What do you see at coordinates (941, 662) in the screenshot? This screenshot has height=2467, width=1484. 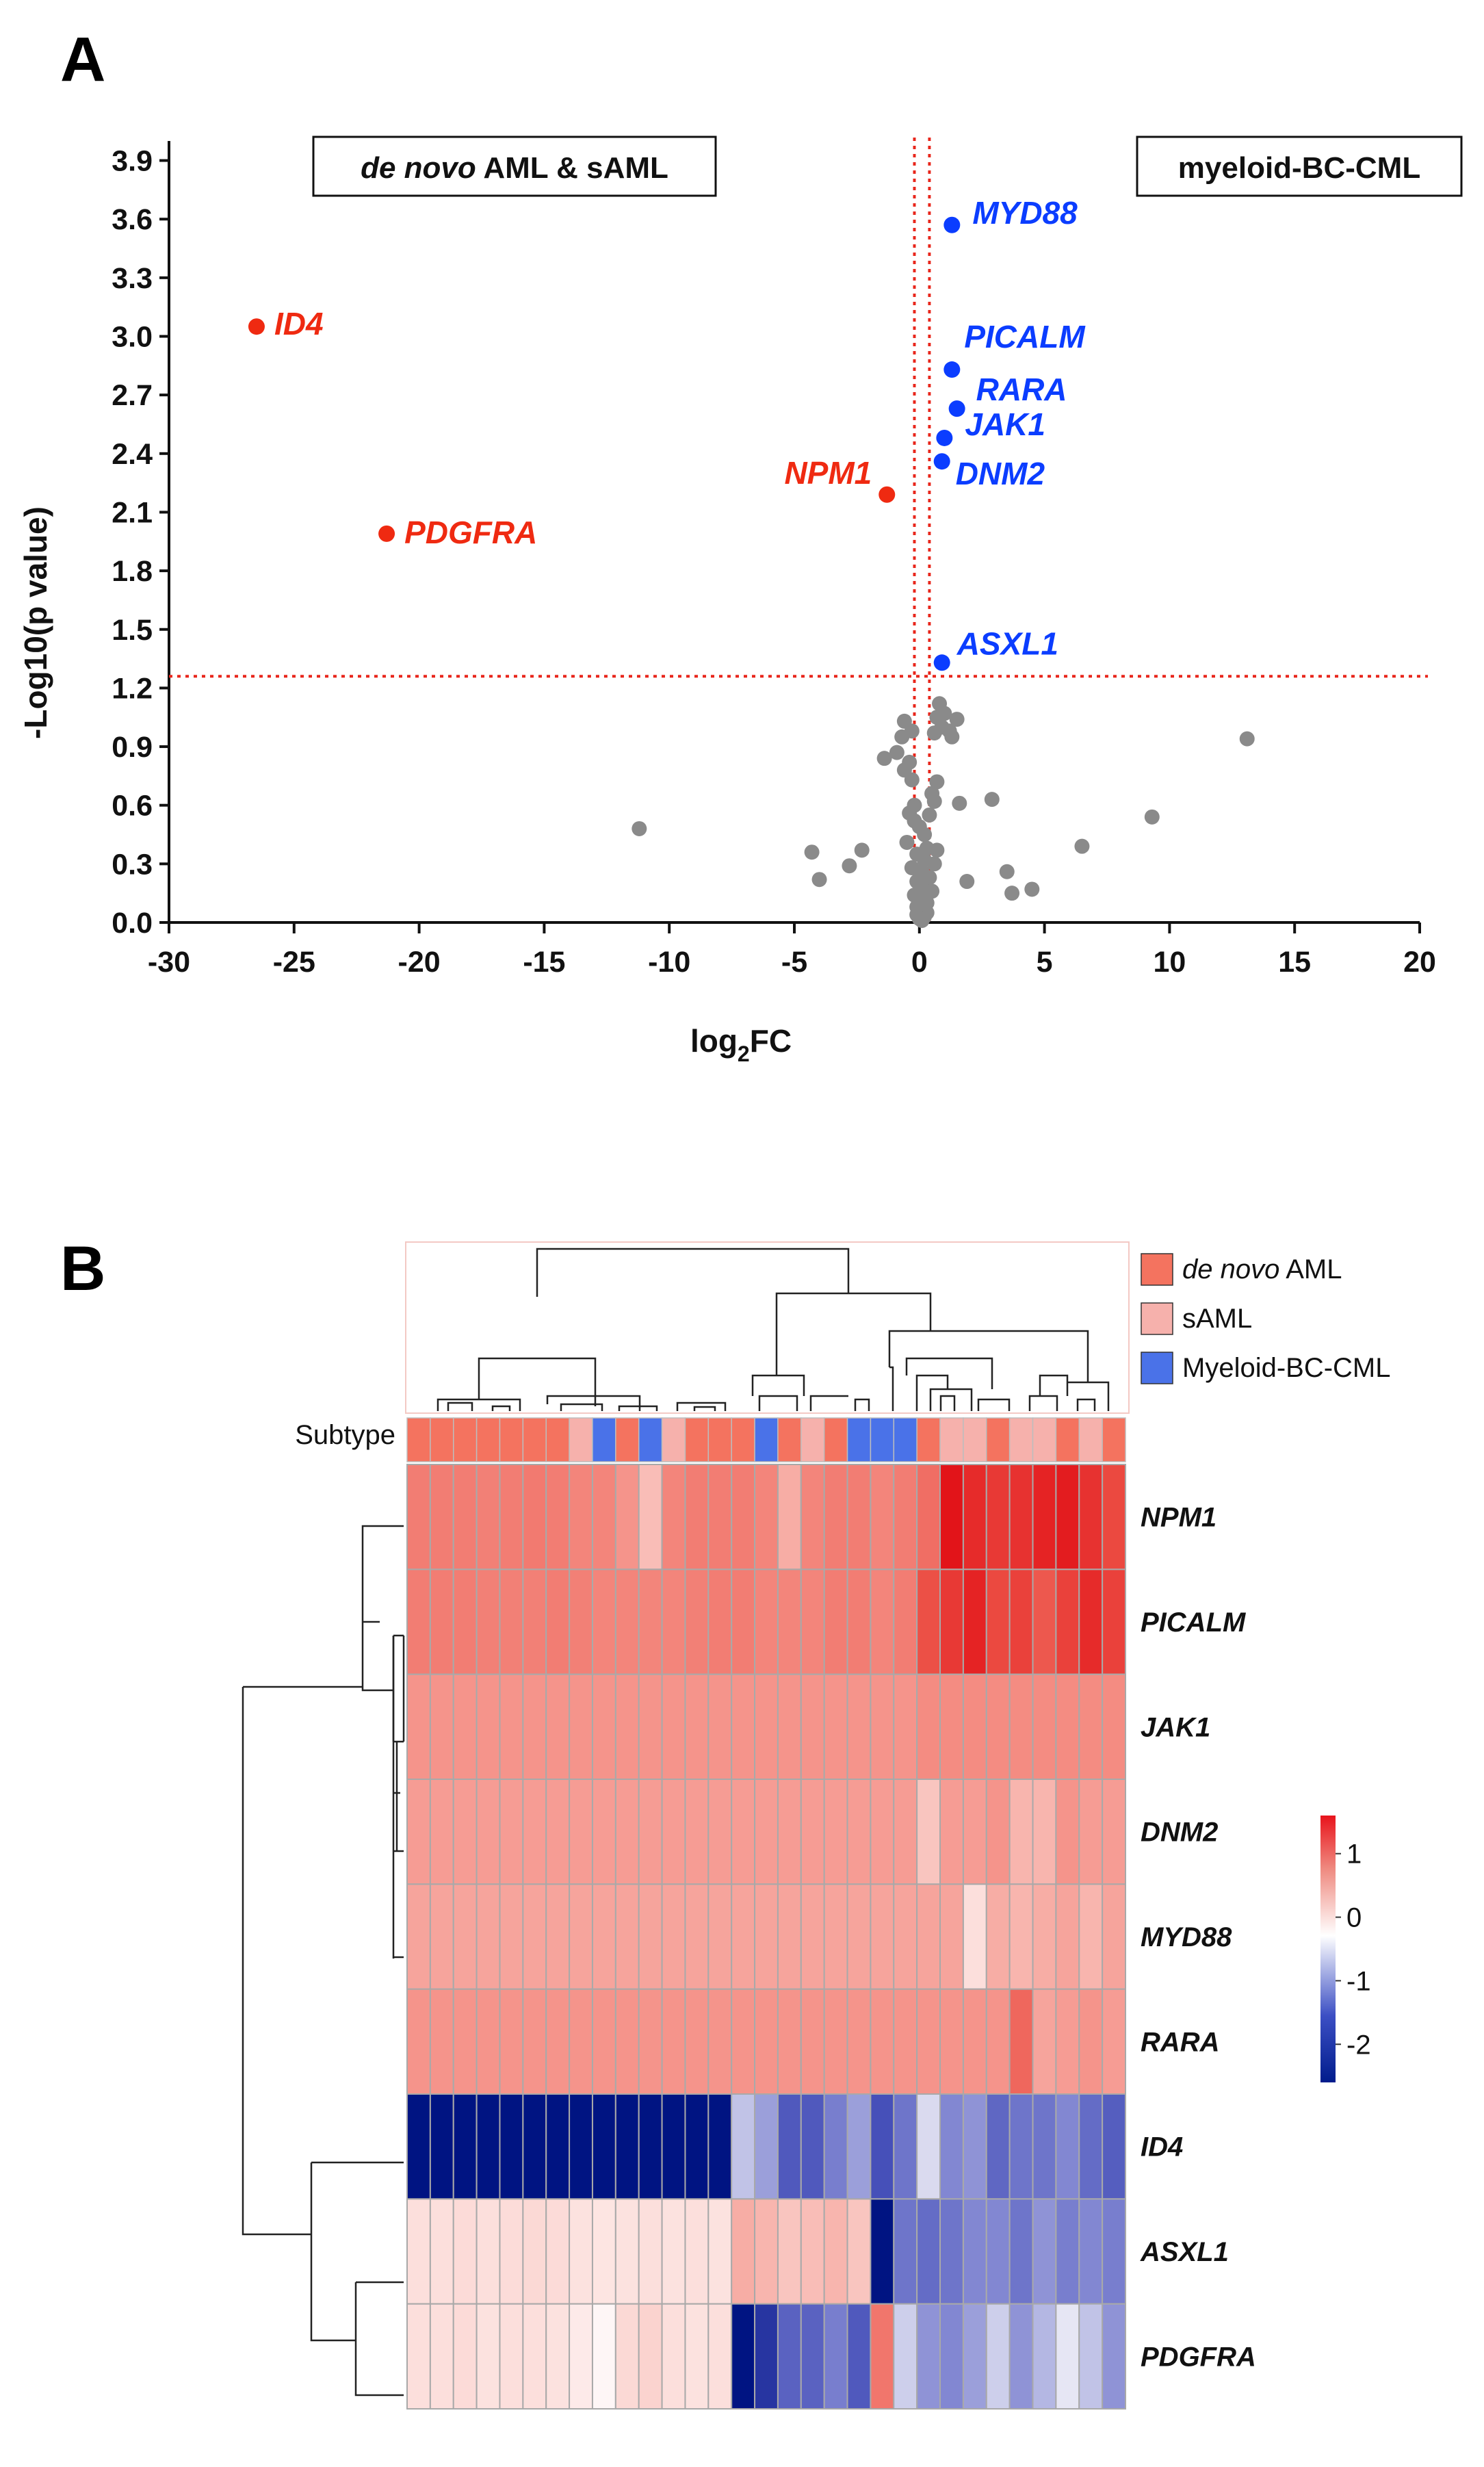 I see `gene-point-asxl1` at bounding box center [941, 662].